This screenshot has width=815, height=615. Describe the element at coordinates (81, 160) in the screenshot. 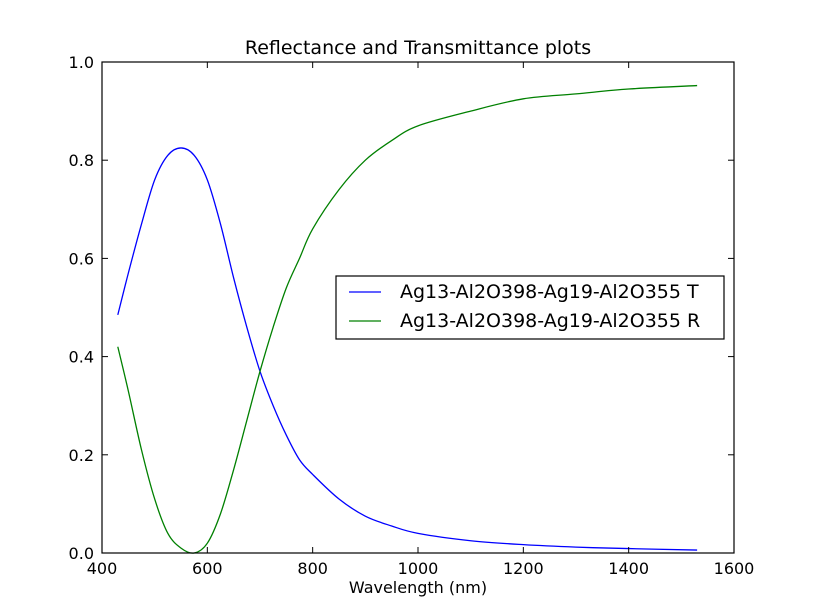

I see `y-tick-label: 0.8` at that location.